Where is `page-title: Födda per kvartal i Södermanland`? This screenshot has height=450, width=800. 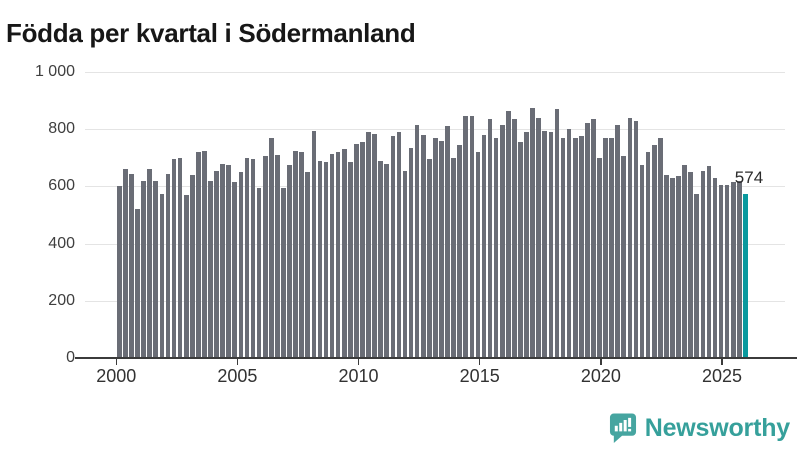
page-title: Födda per kvartal i Södermanland is located at coordinates (211, 33).